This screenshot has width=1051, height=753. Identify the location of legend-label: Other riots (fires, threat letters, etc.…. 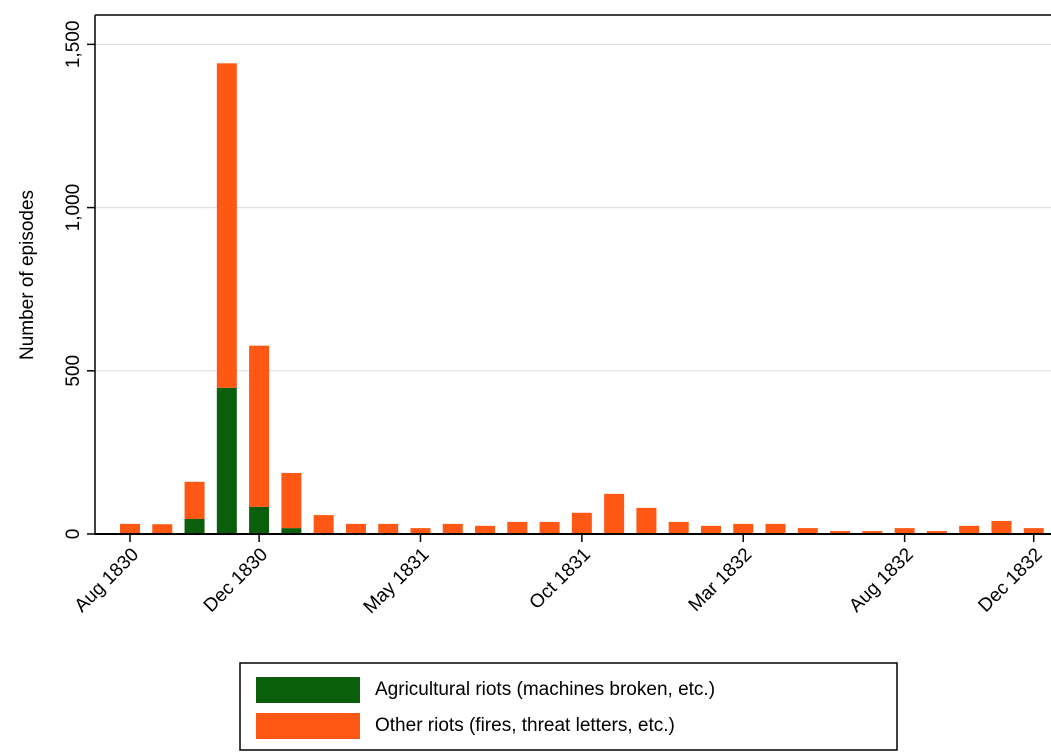
(525, 725).